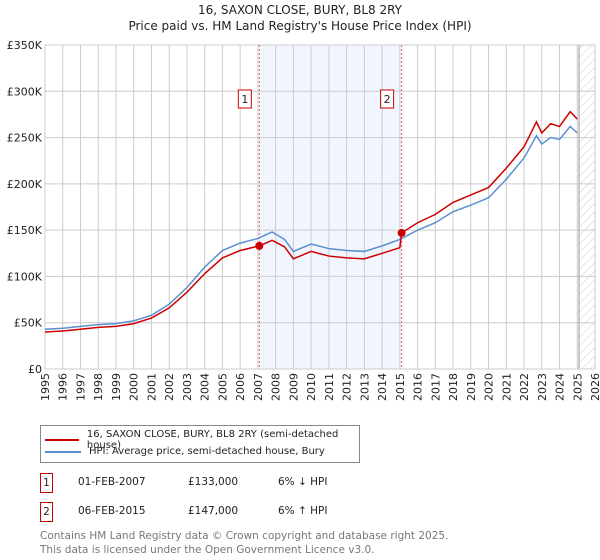 The width and height of the screenshot is (600, 560). Describe the element at coordinates (112, 482) in the screenshot. I see `transaction-date: 01-FEB-2007` at that location.